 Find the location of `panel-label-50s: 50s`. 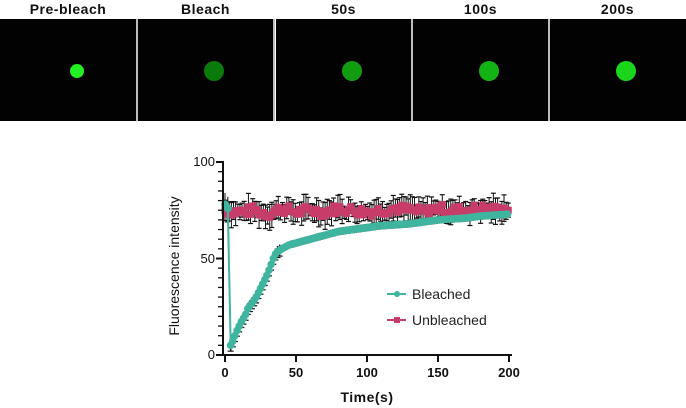

panel-label-50s: 50s is located at coordinates (343, 9).